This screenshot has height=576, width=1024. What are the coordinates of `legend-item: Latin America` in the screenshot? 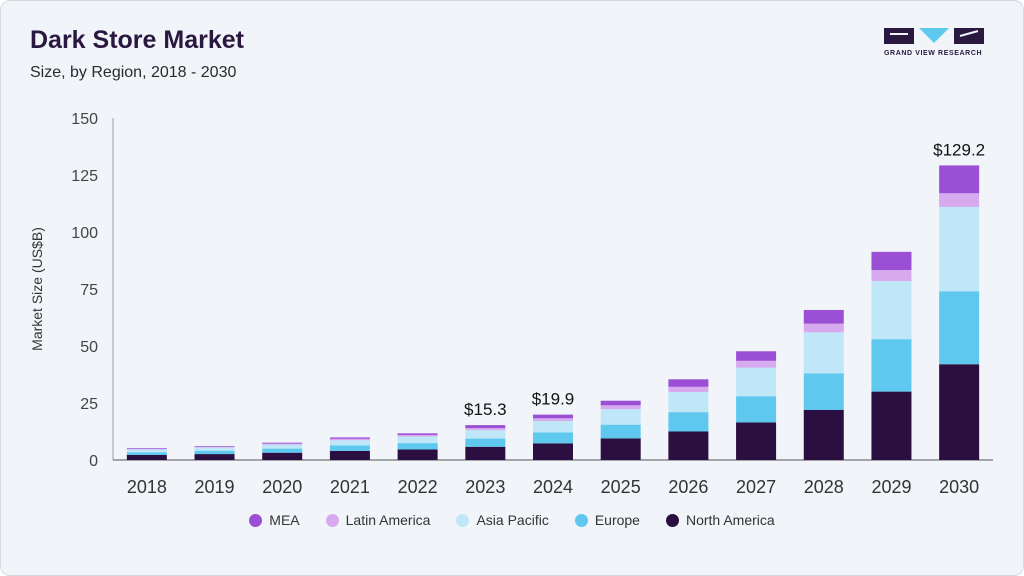 It's located at (378, 520).